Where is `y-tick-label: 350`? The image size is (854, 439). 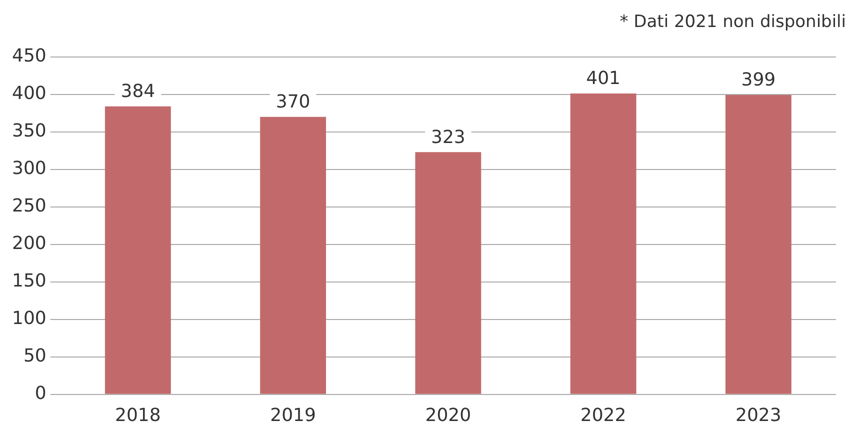
y-tick-label: 350 is located at coordinates (29, 131).